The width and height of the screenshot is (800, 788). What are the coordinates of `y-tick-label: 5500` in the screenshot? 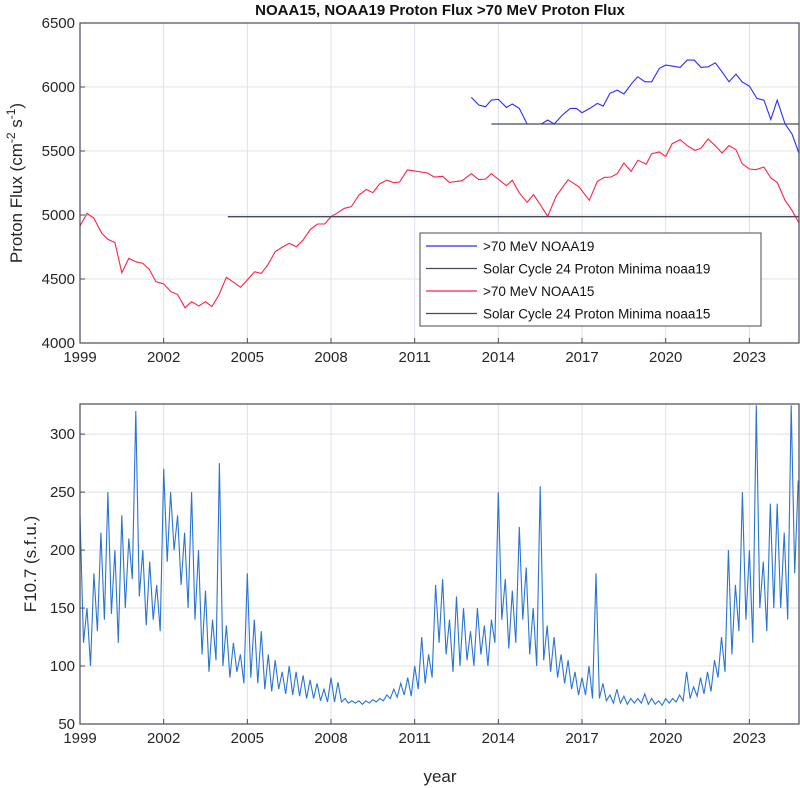 It's located at (58, 151).